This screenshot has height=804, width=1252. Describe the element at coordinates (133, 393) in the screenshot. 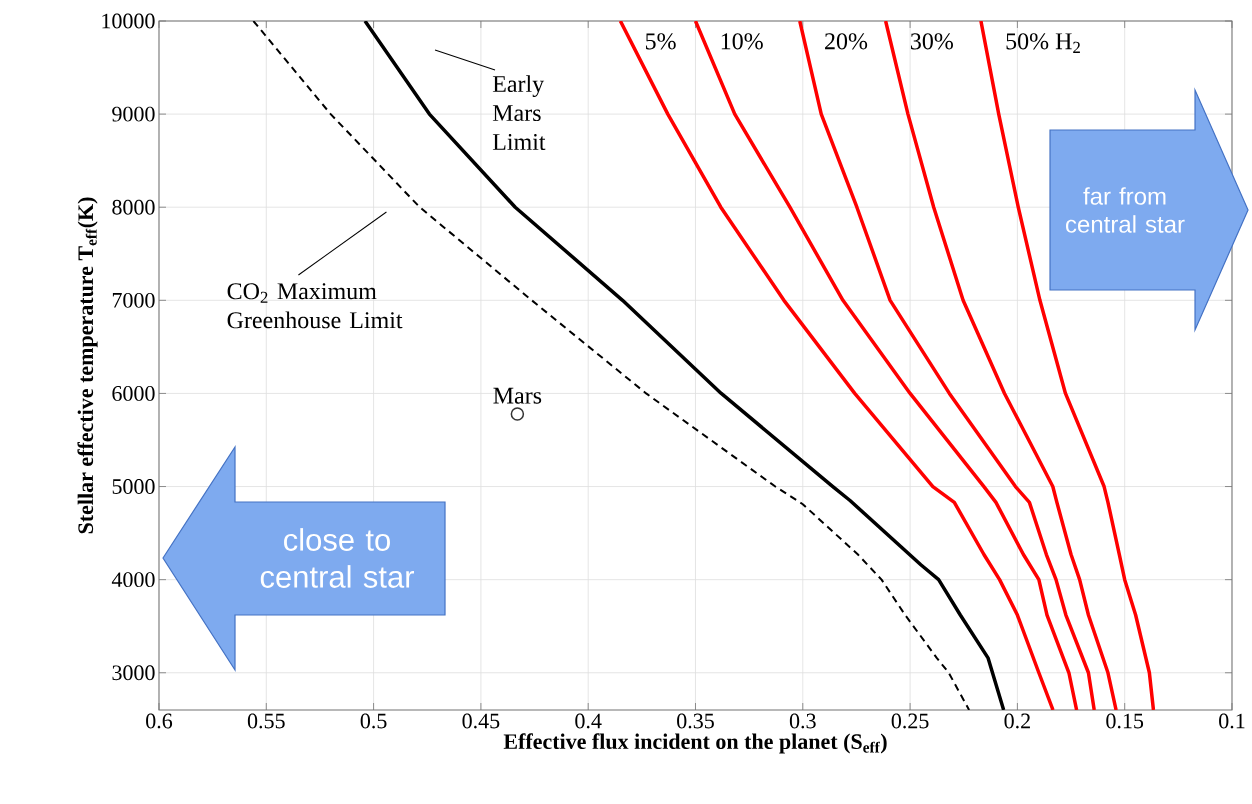

I see `y-tick-label: 6000` at that location.